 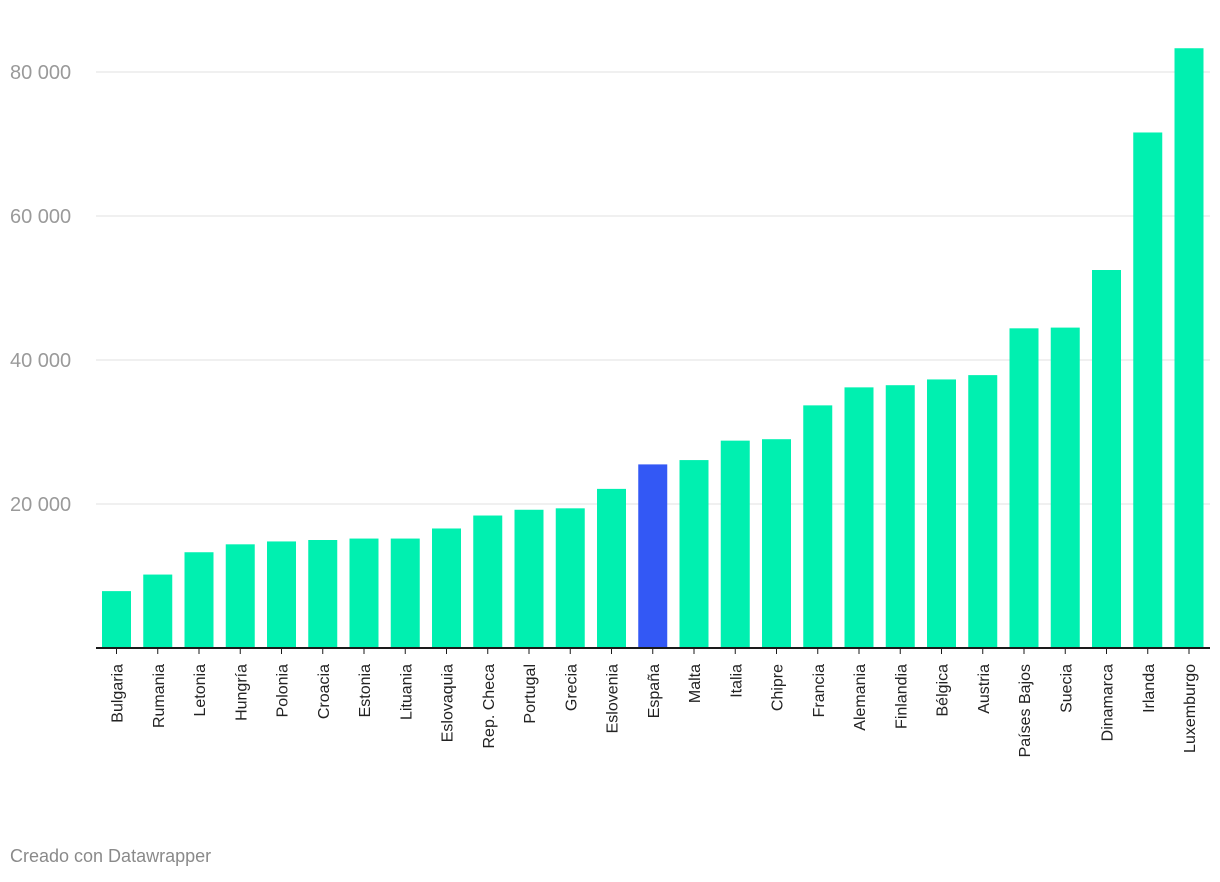 What do you see at coordinates (489, 706) in the screenshot?
I see `category-label: Rep. Checa` at bounding box center [489, 706].